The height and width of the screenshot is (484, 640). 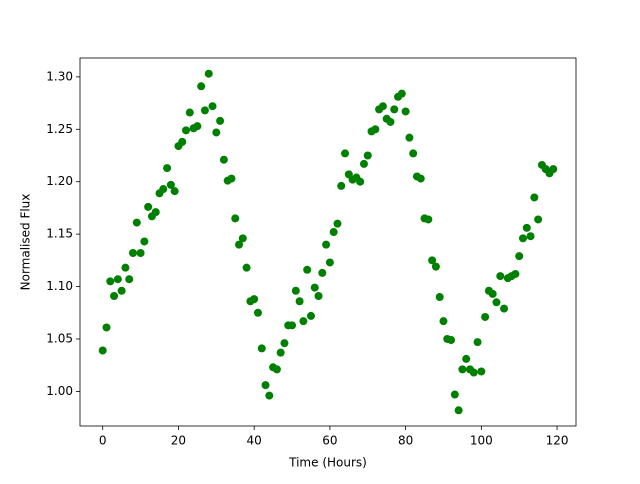 What do you see at coordinates (103, 441) in the screenshot?
I see `x-tick-label: 0` at bounding box center [103, 441].